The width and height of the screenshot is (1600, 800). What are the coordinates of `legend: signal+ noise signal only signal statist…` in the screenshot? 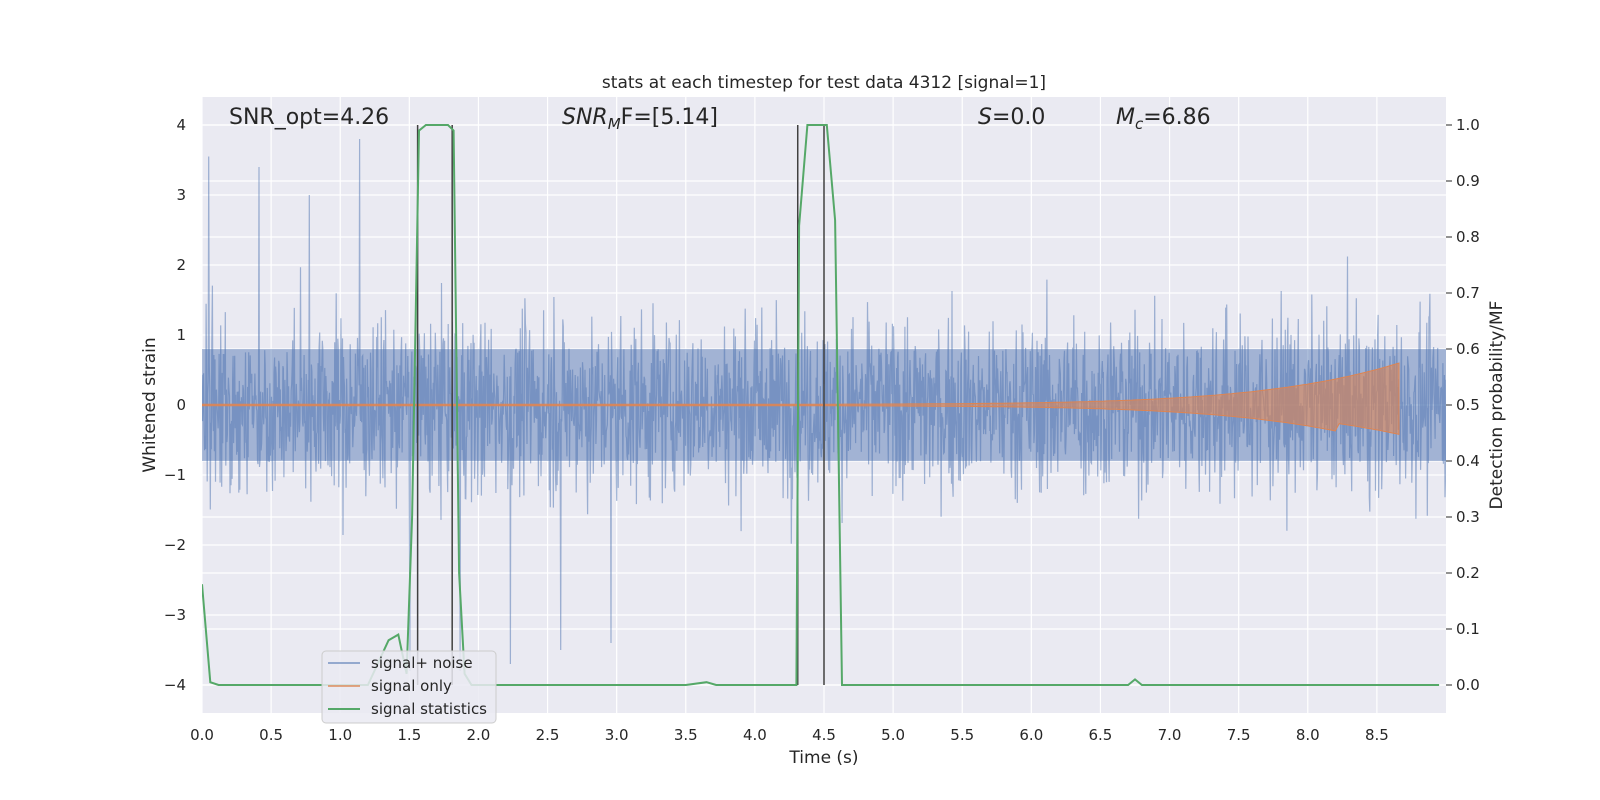 It's located at (409, 687).